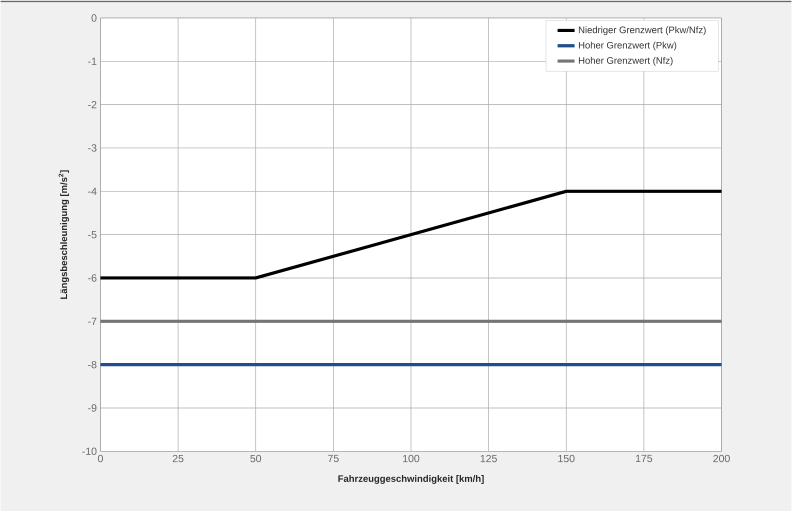  Describe the element at coordinates (92, 191) in the screenshot. I see `y-tick-label: -4` at that location.